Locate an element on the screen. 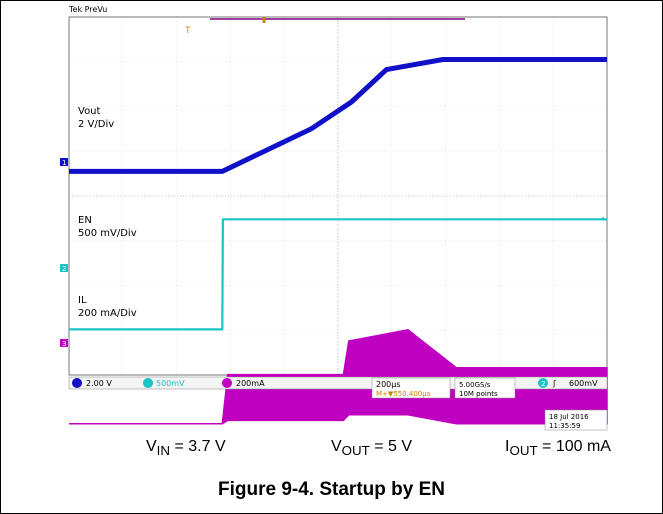  trigger-level-readout: 600mV is located at coordinates (583, 383).